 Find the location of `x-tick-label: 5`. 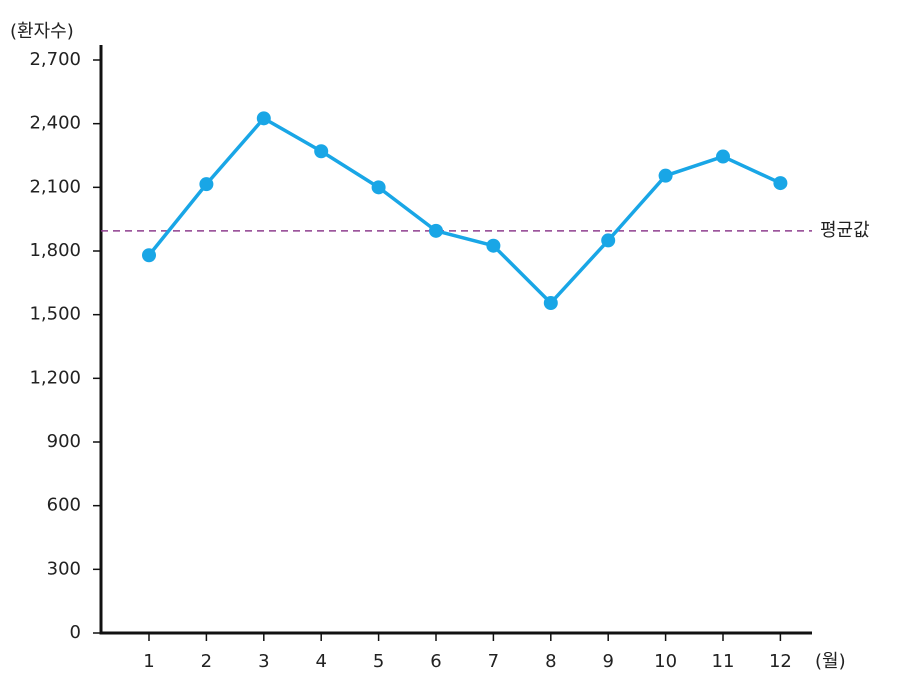

x-tick-label: 5 is located at coordinates (378, 661).